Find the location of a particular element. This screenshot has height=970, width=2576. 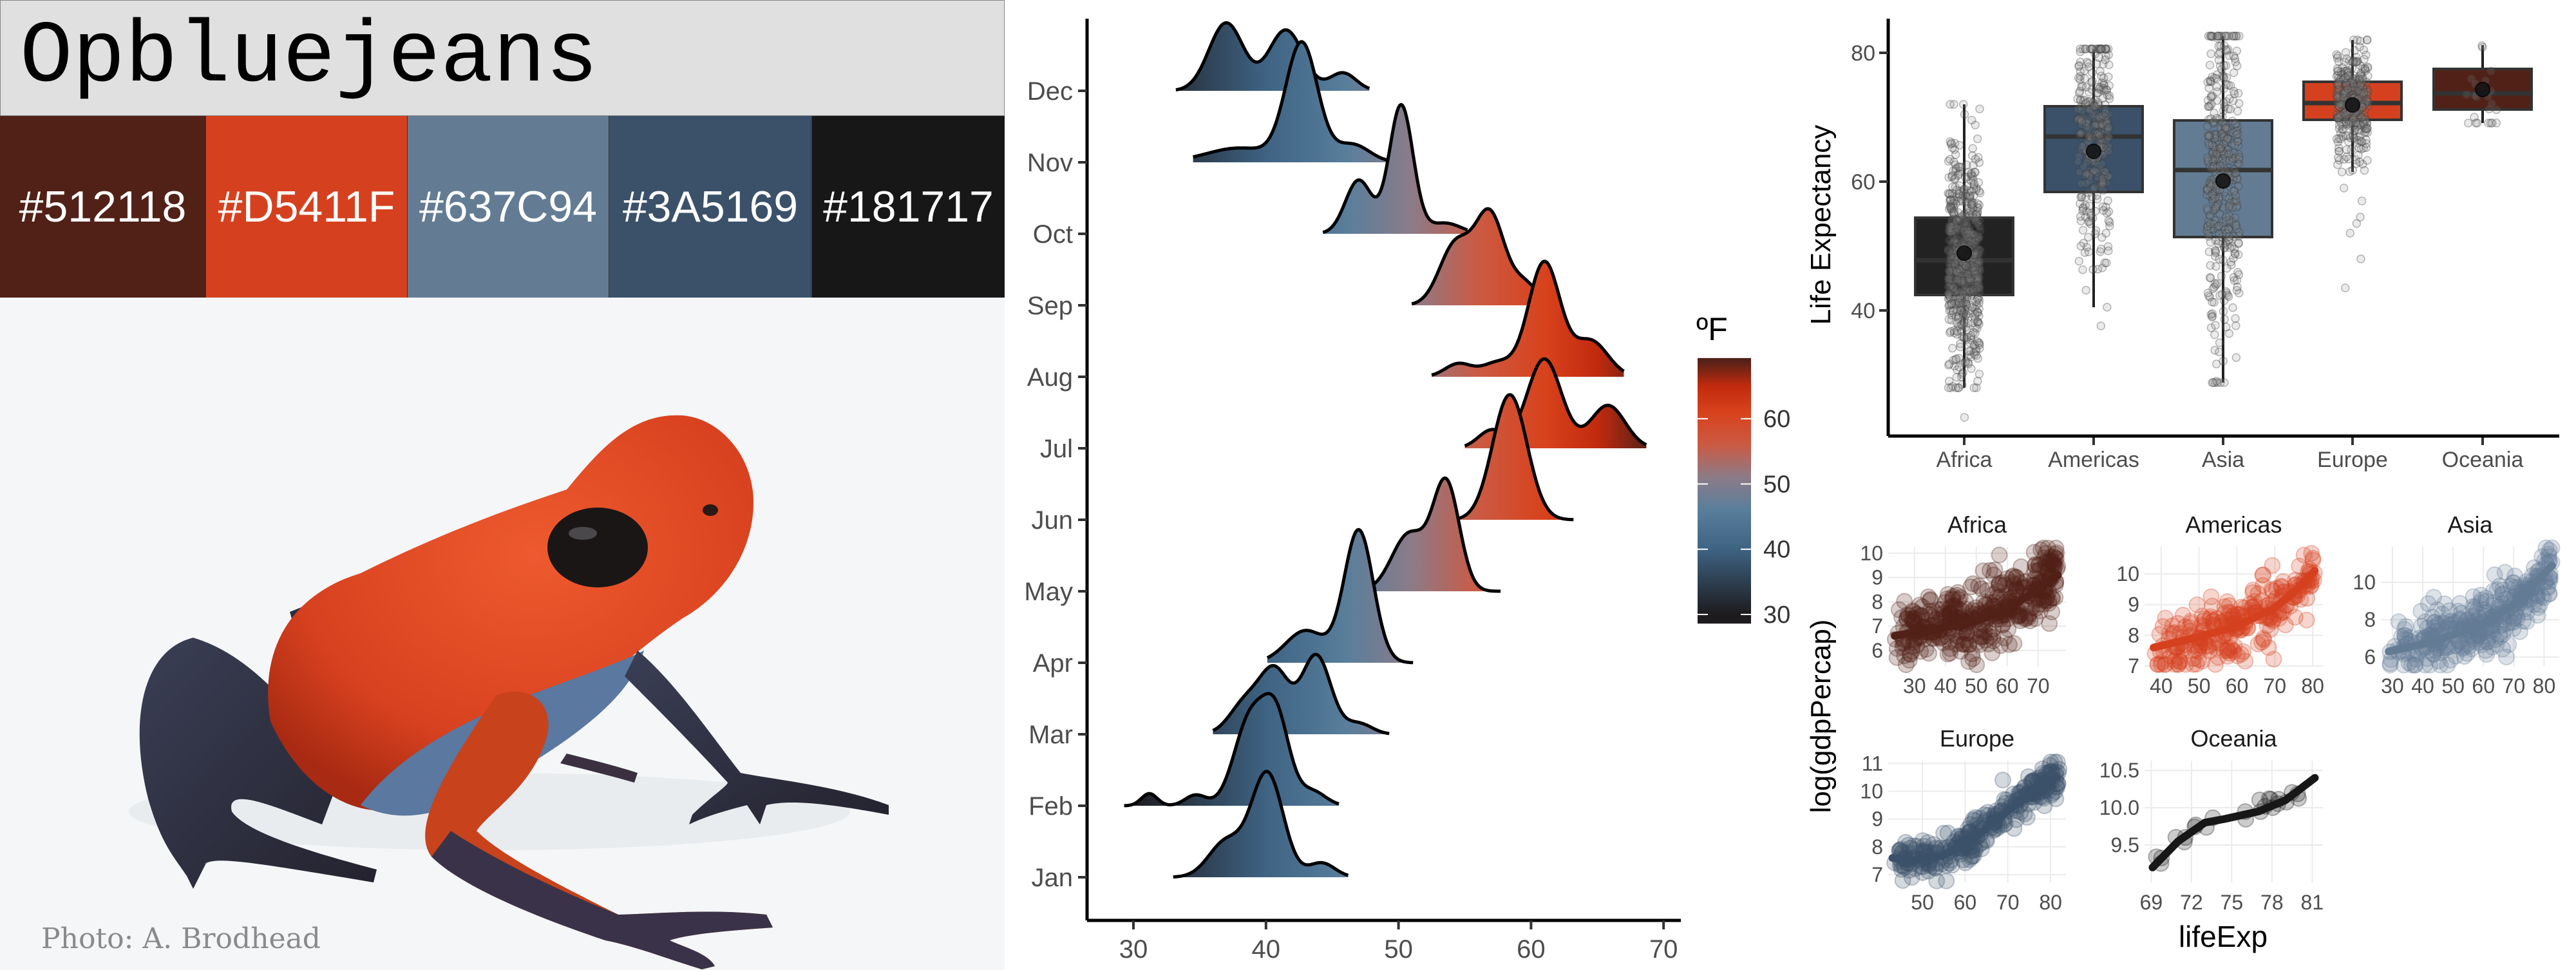

legend-tick-label: 50 is located at coordinates (1777, 485).